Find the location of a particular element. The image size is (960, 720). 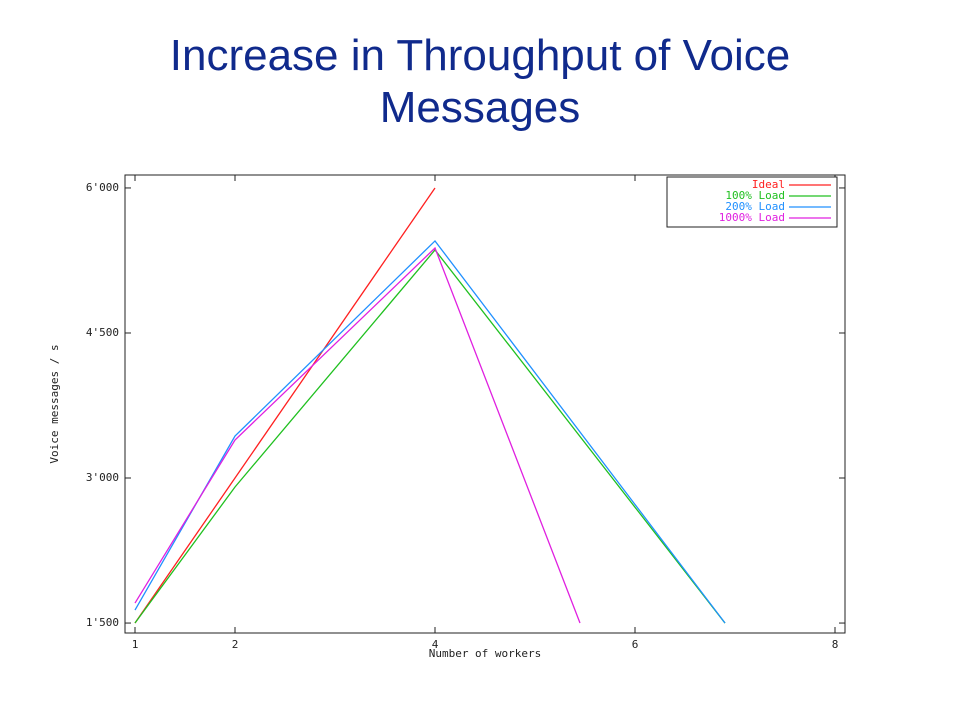

x-tick-label: 6 is located at coordinates (635, 644).